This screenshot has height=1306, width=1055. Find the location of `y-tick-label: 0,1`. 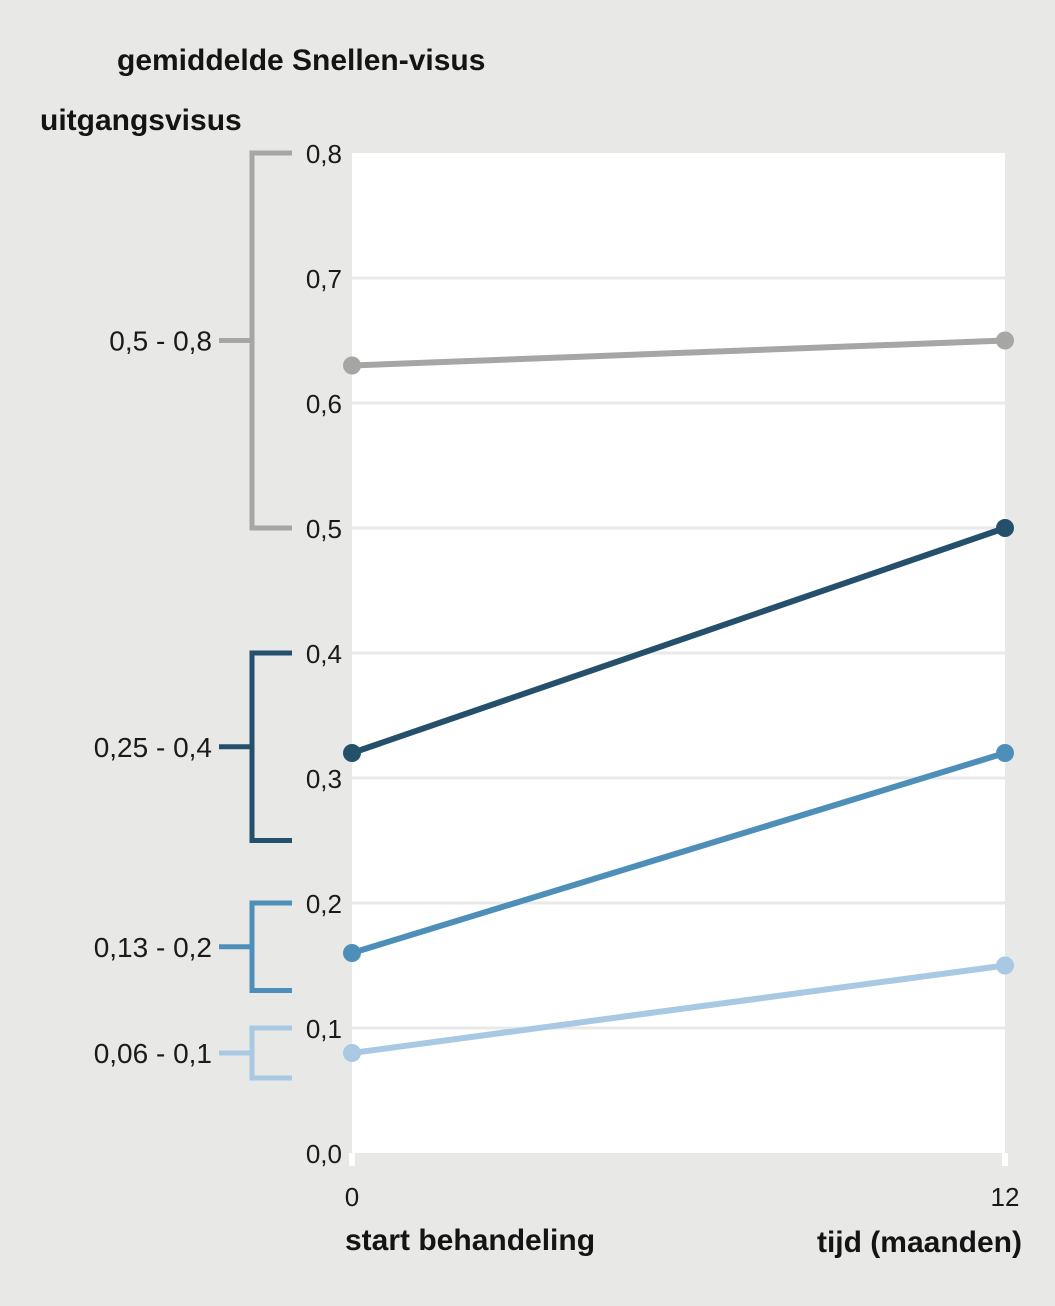

y-tick-label: 0,1 is located at coordinates (324, 1029).